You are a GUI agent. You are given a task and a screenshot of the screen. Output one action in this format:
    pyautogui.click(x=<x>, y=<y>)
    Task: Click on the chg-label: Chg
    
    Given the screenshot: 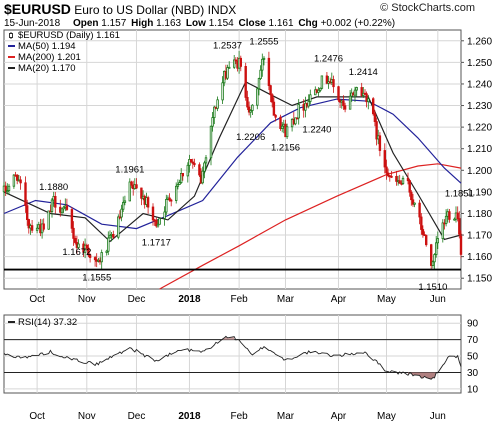 What is the action you would take?
    pyautogui.click(x=308, y=23)
    